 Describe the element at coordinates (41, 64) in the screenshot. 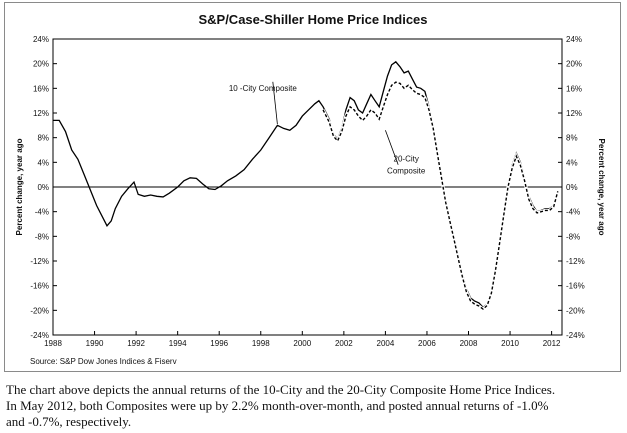

I see `y-tick-label-left: 20%` at that location.